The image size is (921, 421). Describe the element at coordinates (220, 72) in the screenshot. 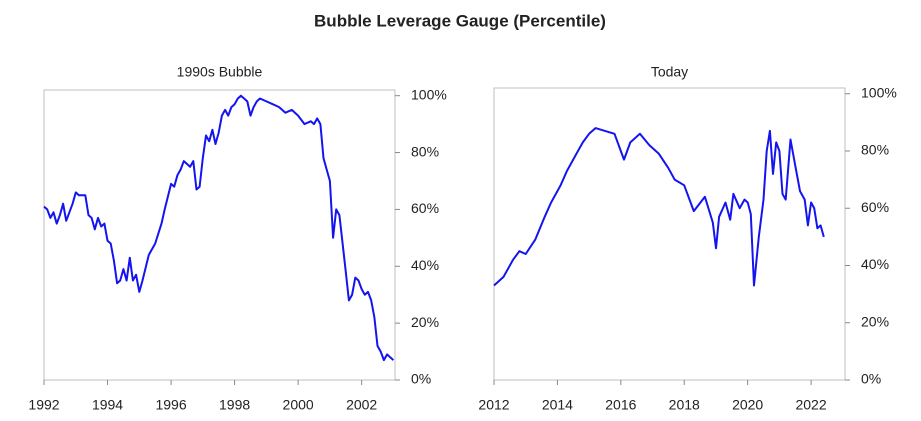

I see `chart-title: 1990s Bubble` at that location.